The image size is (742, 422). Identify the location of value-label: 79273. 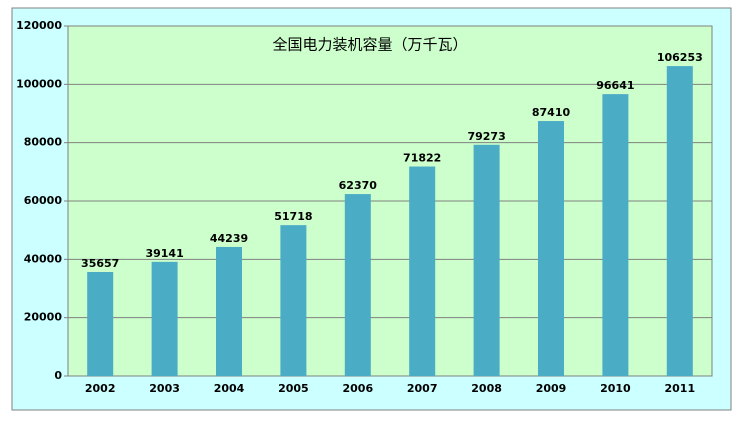
(486, 136).